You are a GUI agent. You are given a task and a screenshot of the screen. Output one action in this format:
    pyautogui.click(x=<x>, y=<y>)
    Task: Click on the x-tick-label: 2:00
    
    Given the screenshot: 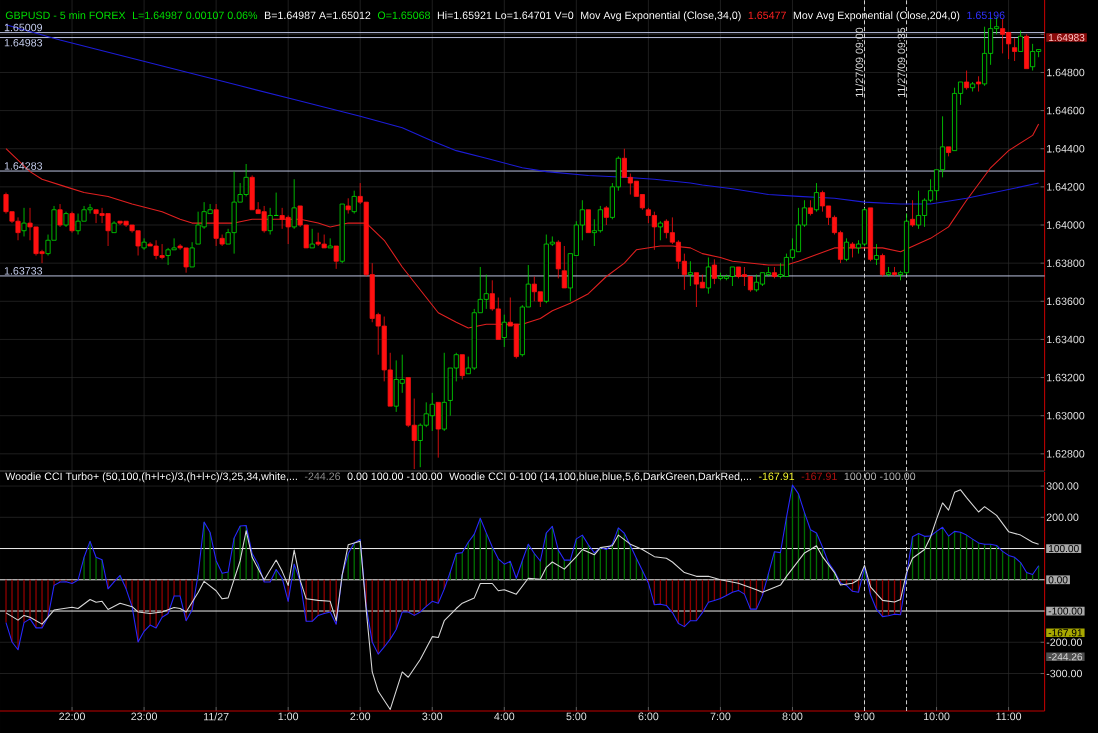 What is the action you would take?
    pyautogui.click(x=360, y=716)
    